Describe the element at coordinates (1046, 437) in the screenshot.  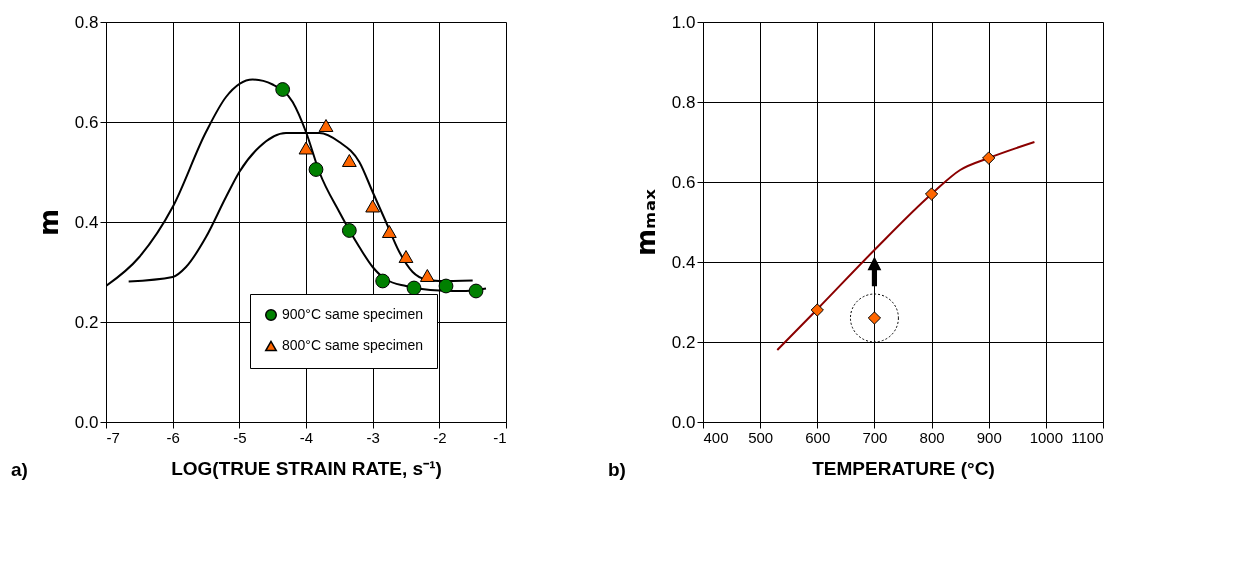
I see `x-tick-label: 1000` at that location.